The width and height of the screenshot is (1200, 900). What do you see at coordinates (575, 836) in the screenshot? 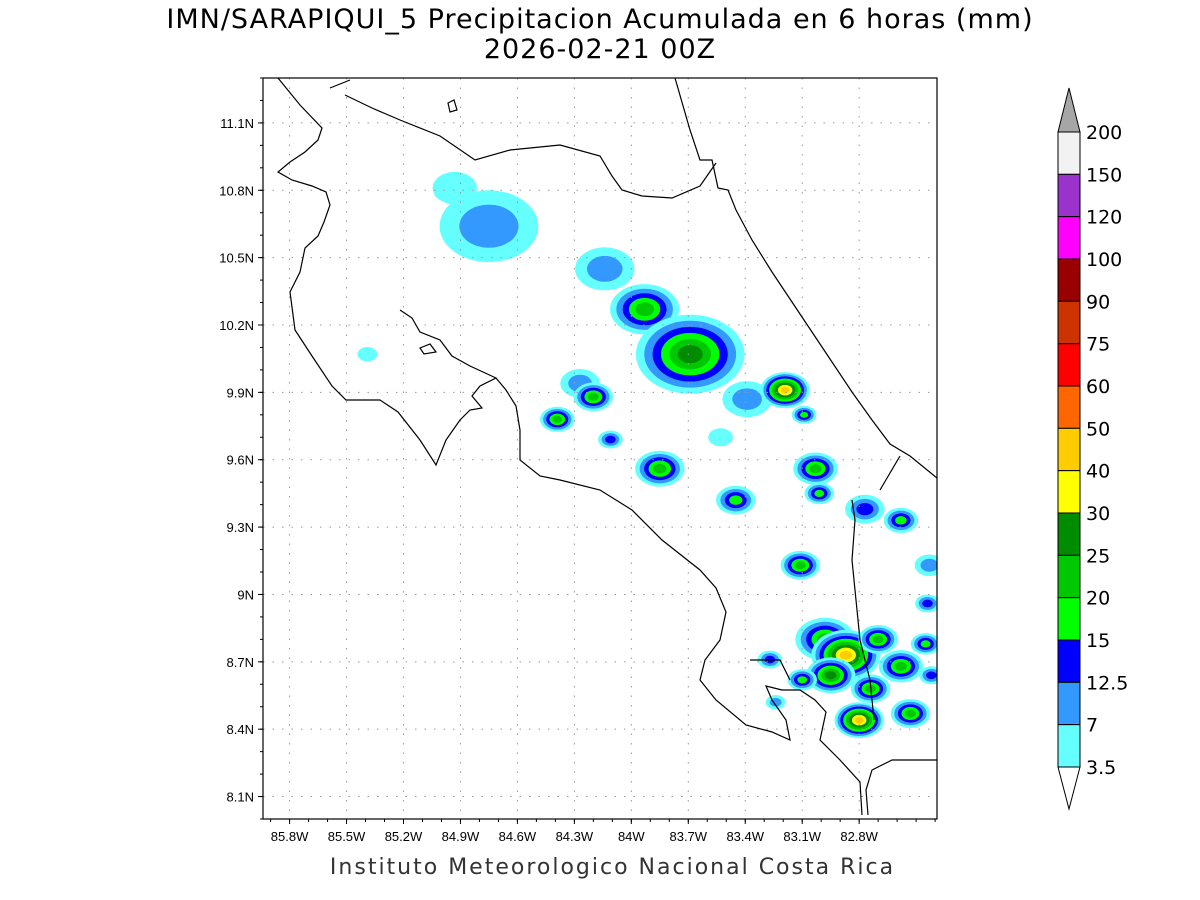
I see `x-tick-label: 84.3W` at bounding box center [575, 836].